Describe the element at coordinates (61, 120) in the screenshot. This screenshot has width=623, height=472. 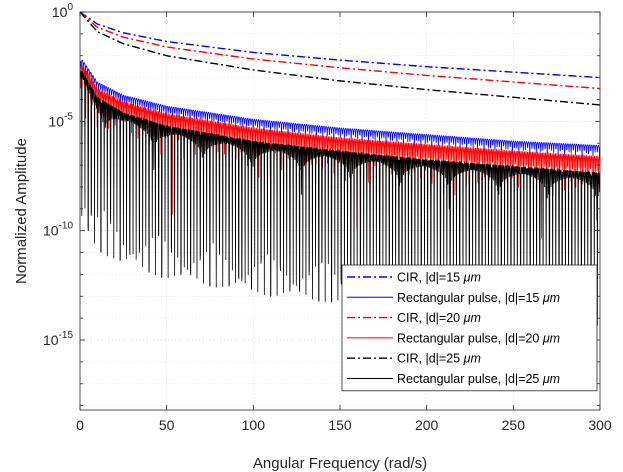
I see `y-tick-label: 10⁻⁵` at that location.